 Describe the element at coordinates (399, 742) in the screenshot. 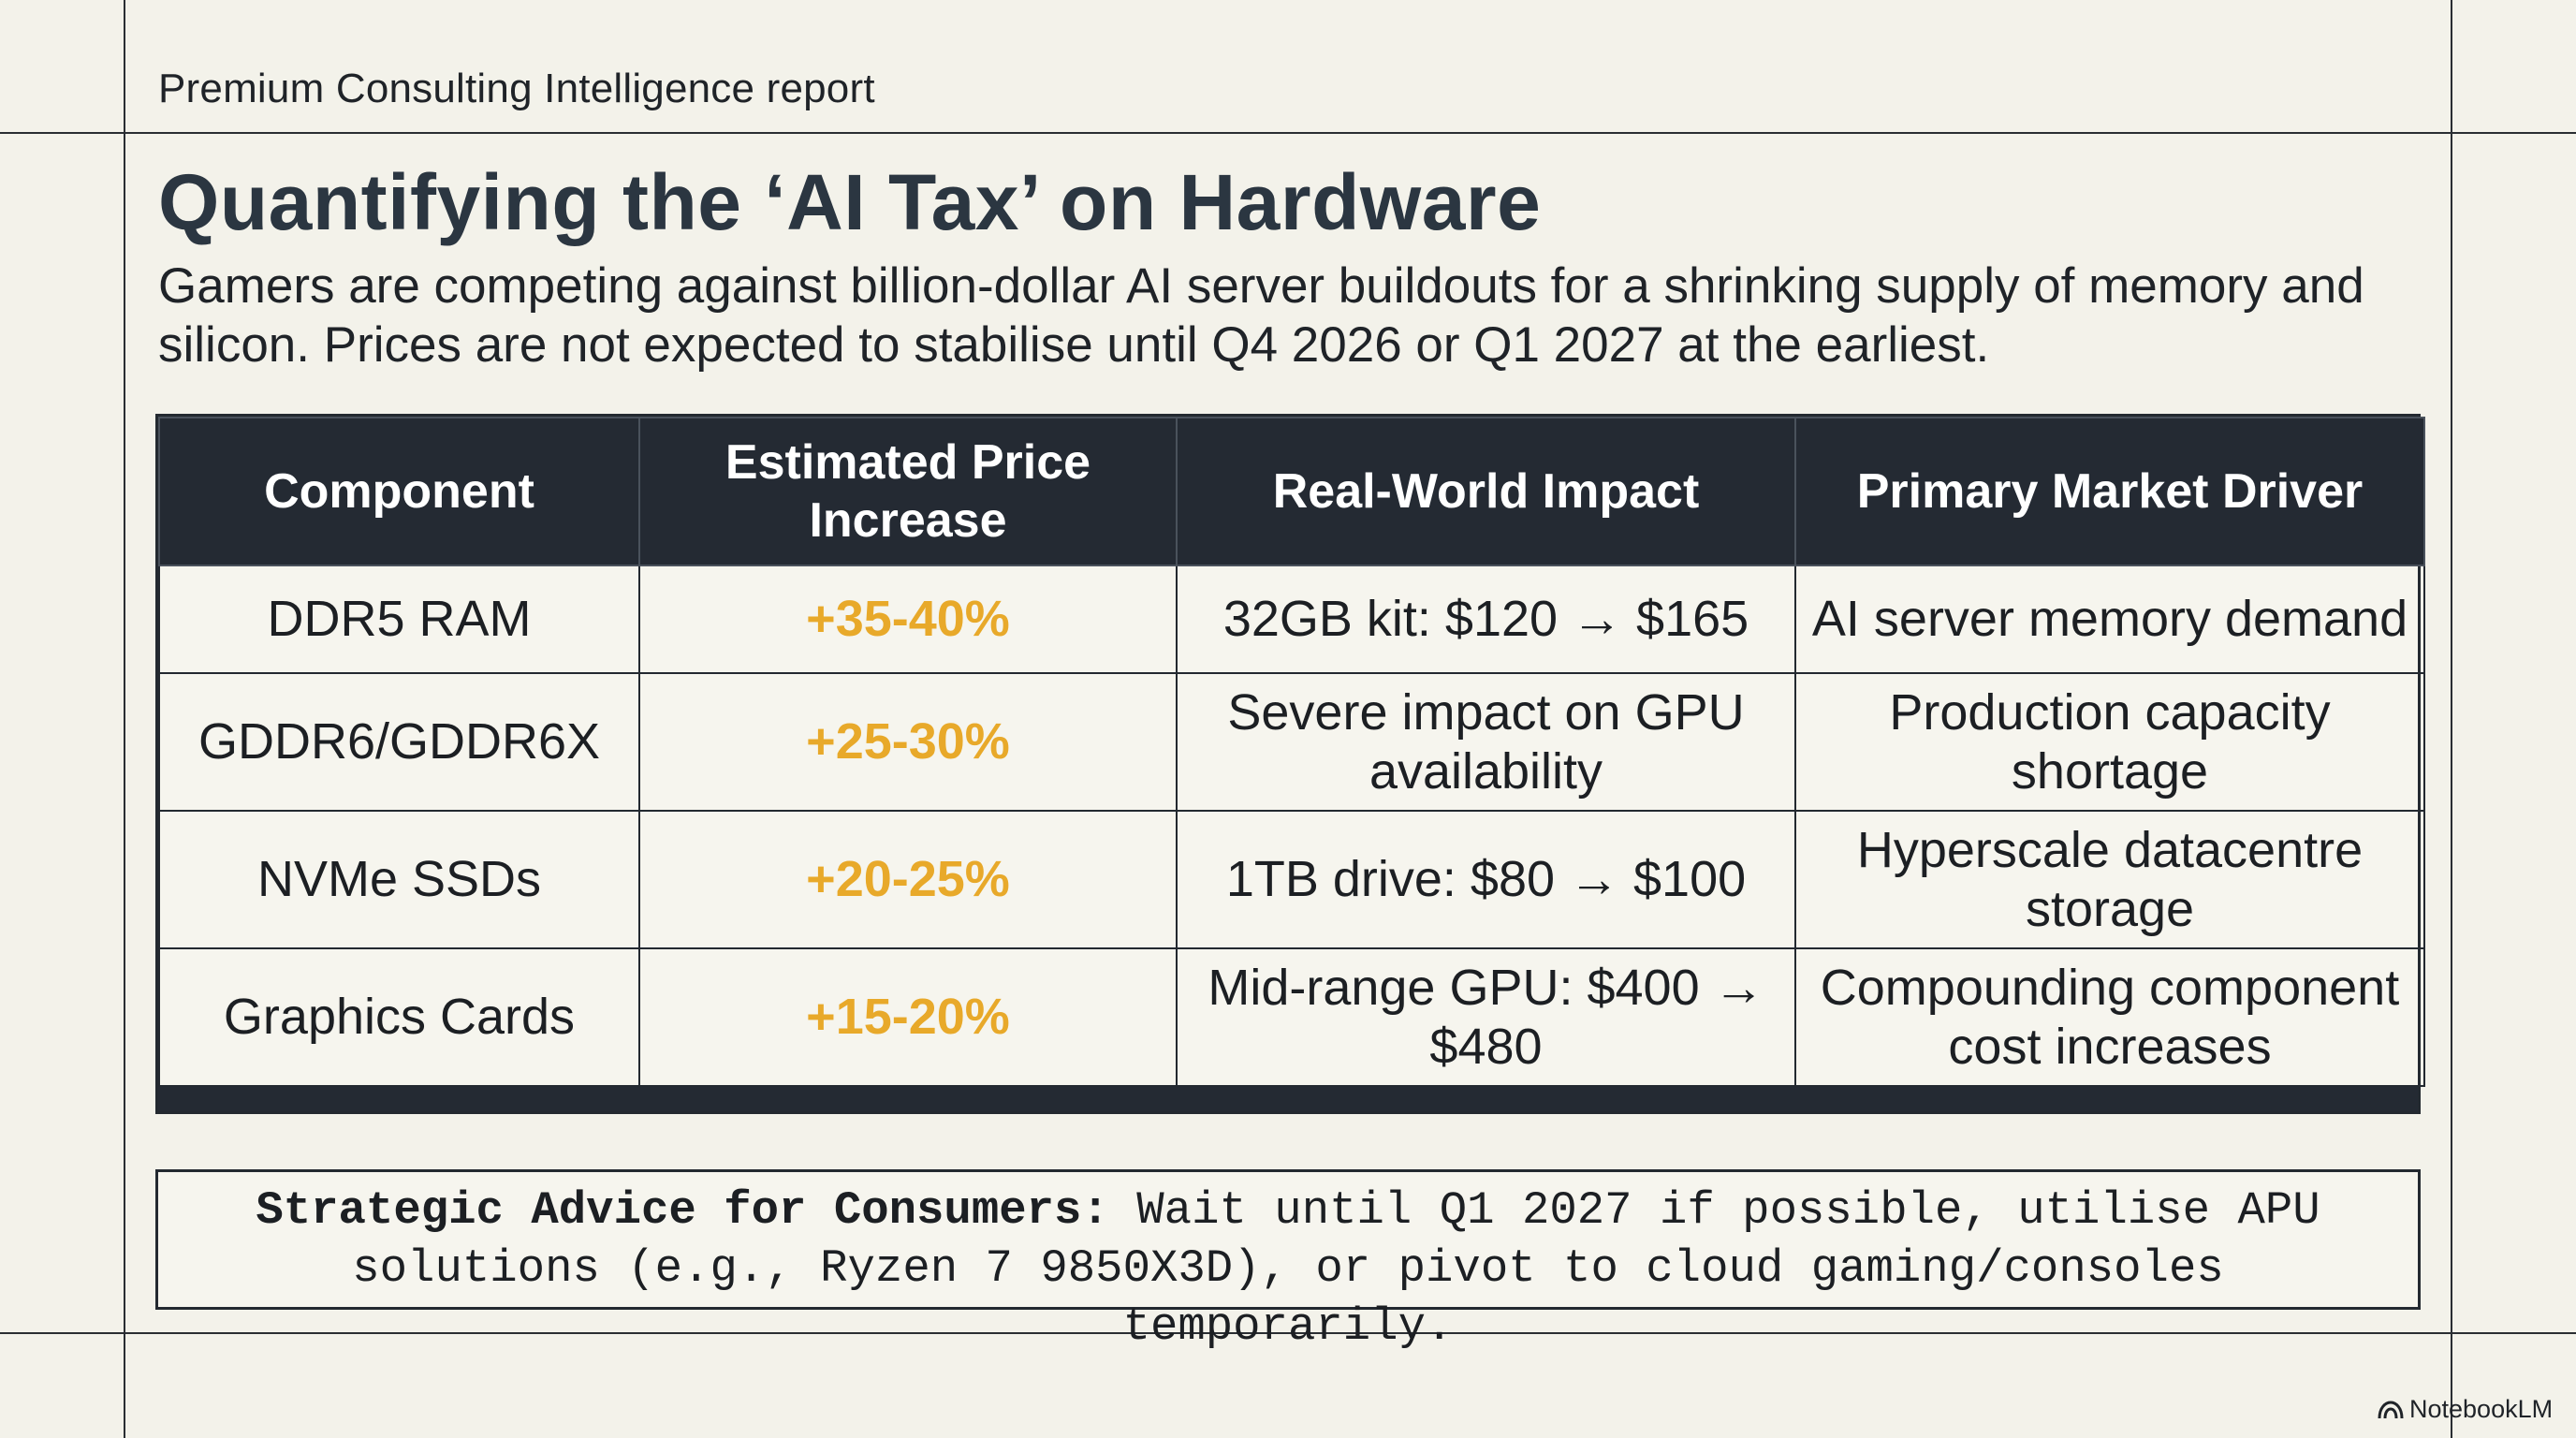

I see `cell-component: GDDR6/GDDR6X` at that location.